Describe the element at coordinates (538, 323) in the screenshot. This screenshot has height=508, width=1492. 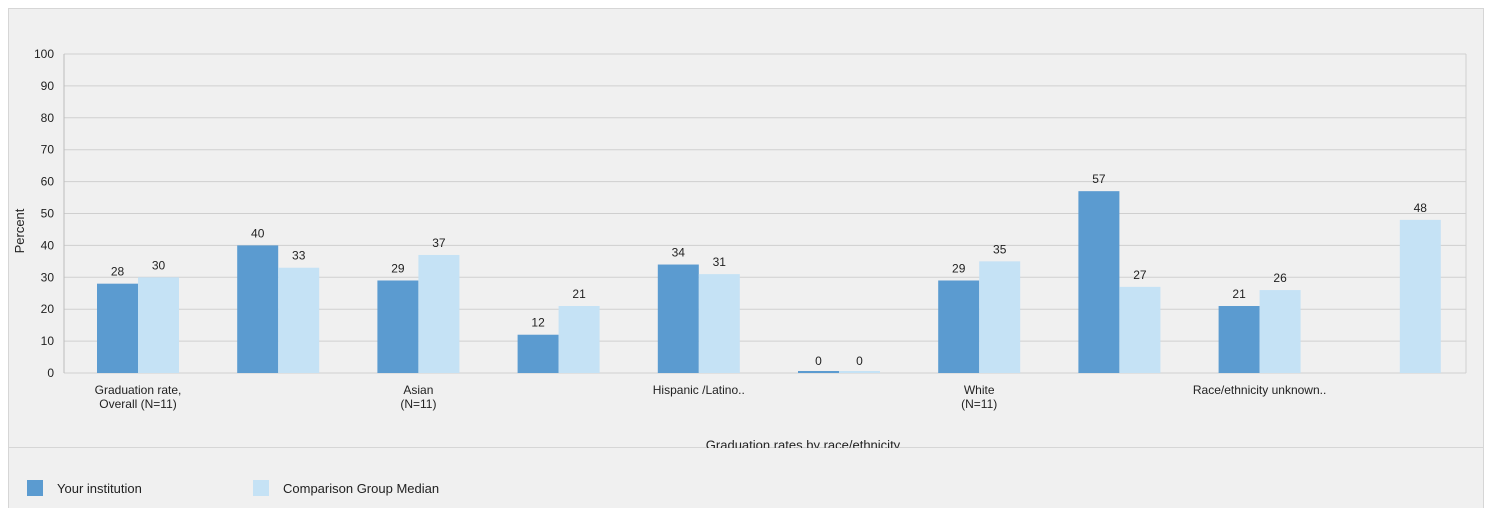
I see `bar-value-label: 12` at that location.